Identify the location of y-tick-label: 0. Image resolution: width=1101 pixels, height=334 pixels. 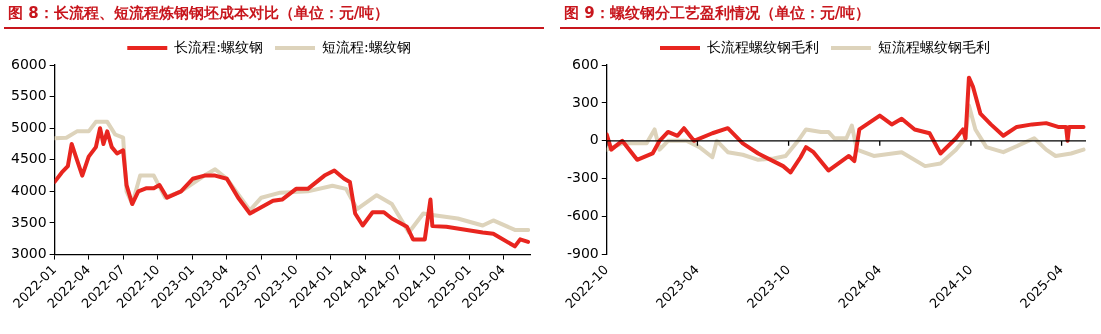
(594, 139).